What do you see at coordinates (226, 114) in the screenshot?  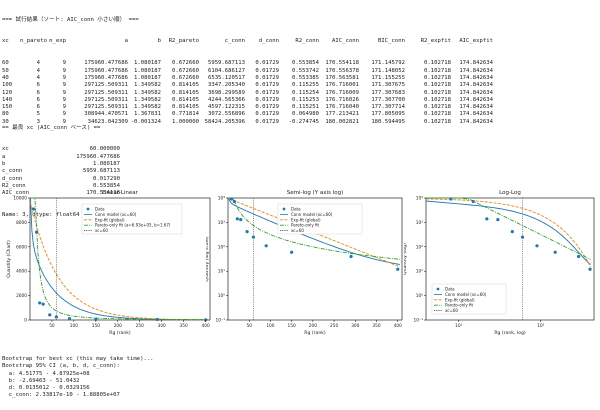 I see `table-cell: 3072.556896` at bounding box center [226, 114].